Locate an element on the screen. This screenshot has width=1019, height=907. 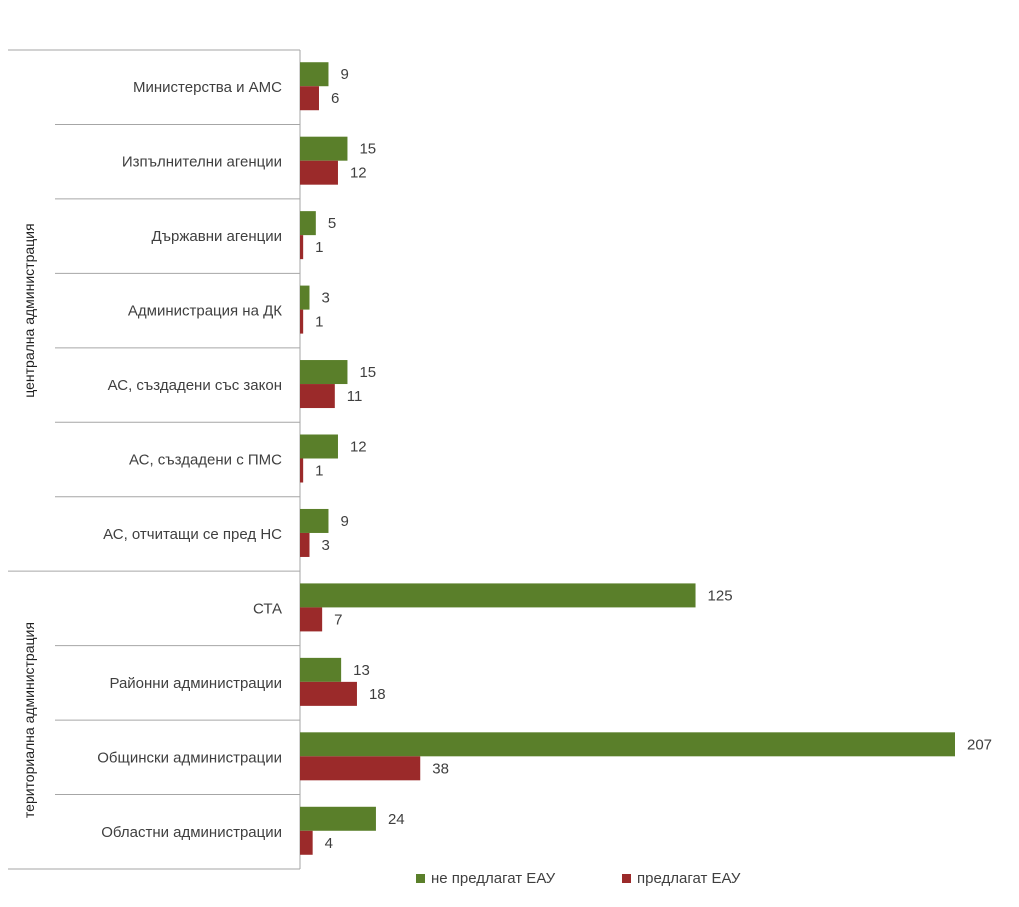
category-label: Администрация на ДК is located at coordinates (205, 311).